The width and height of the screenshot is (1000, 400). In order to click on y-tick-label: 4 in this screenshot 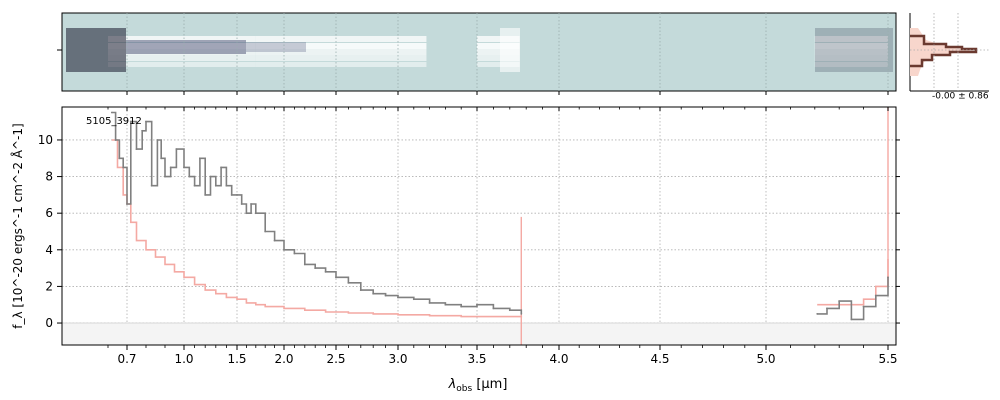, I will do `click(49, 250)`.